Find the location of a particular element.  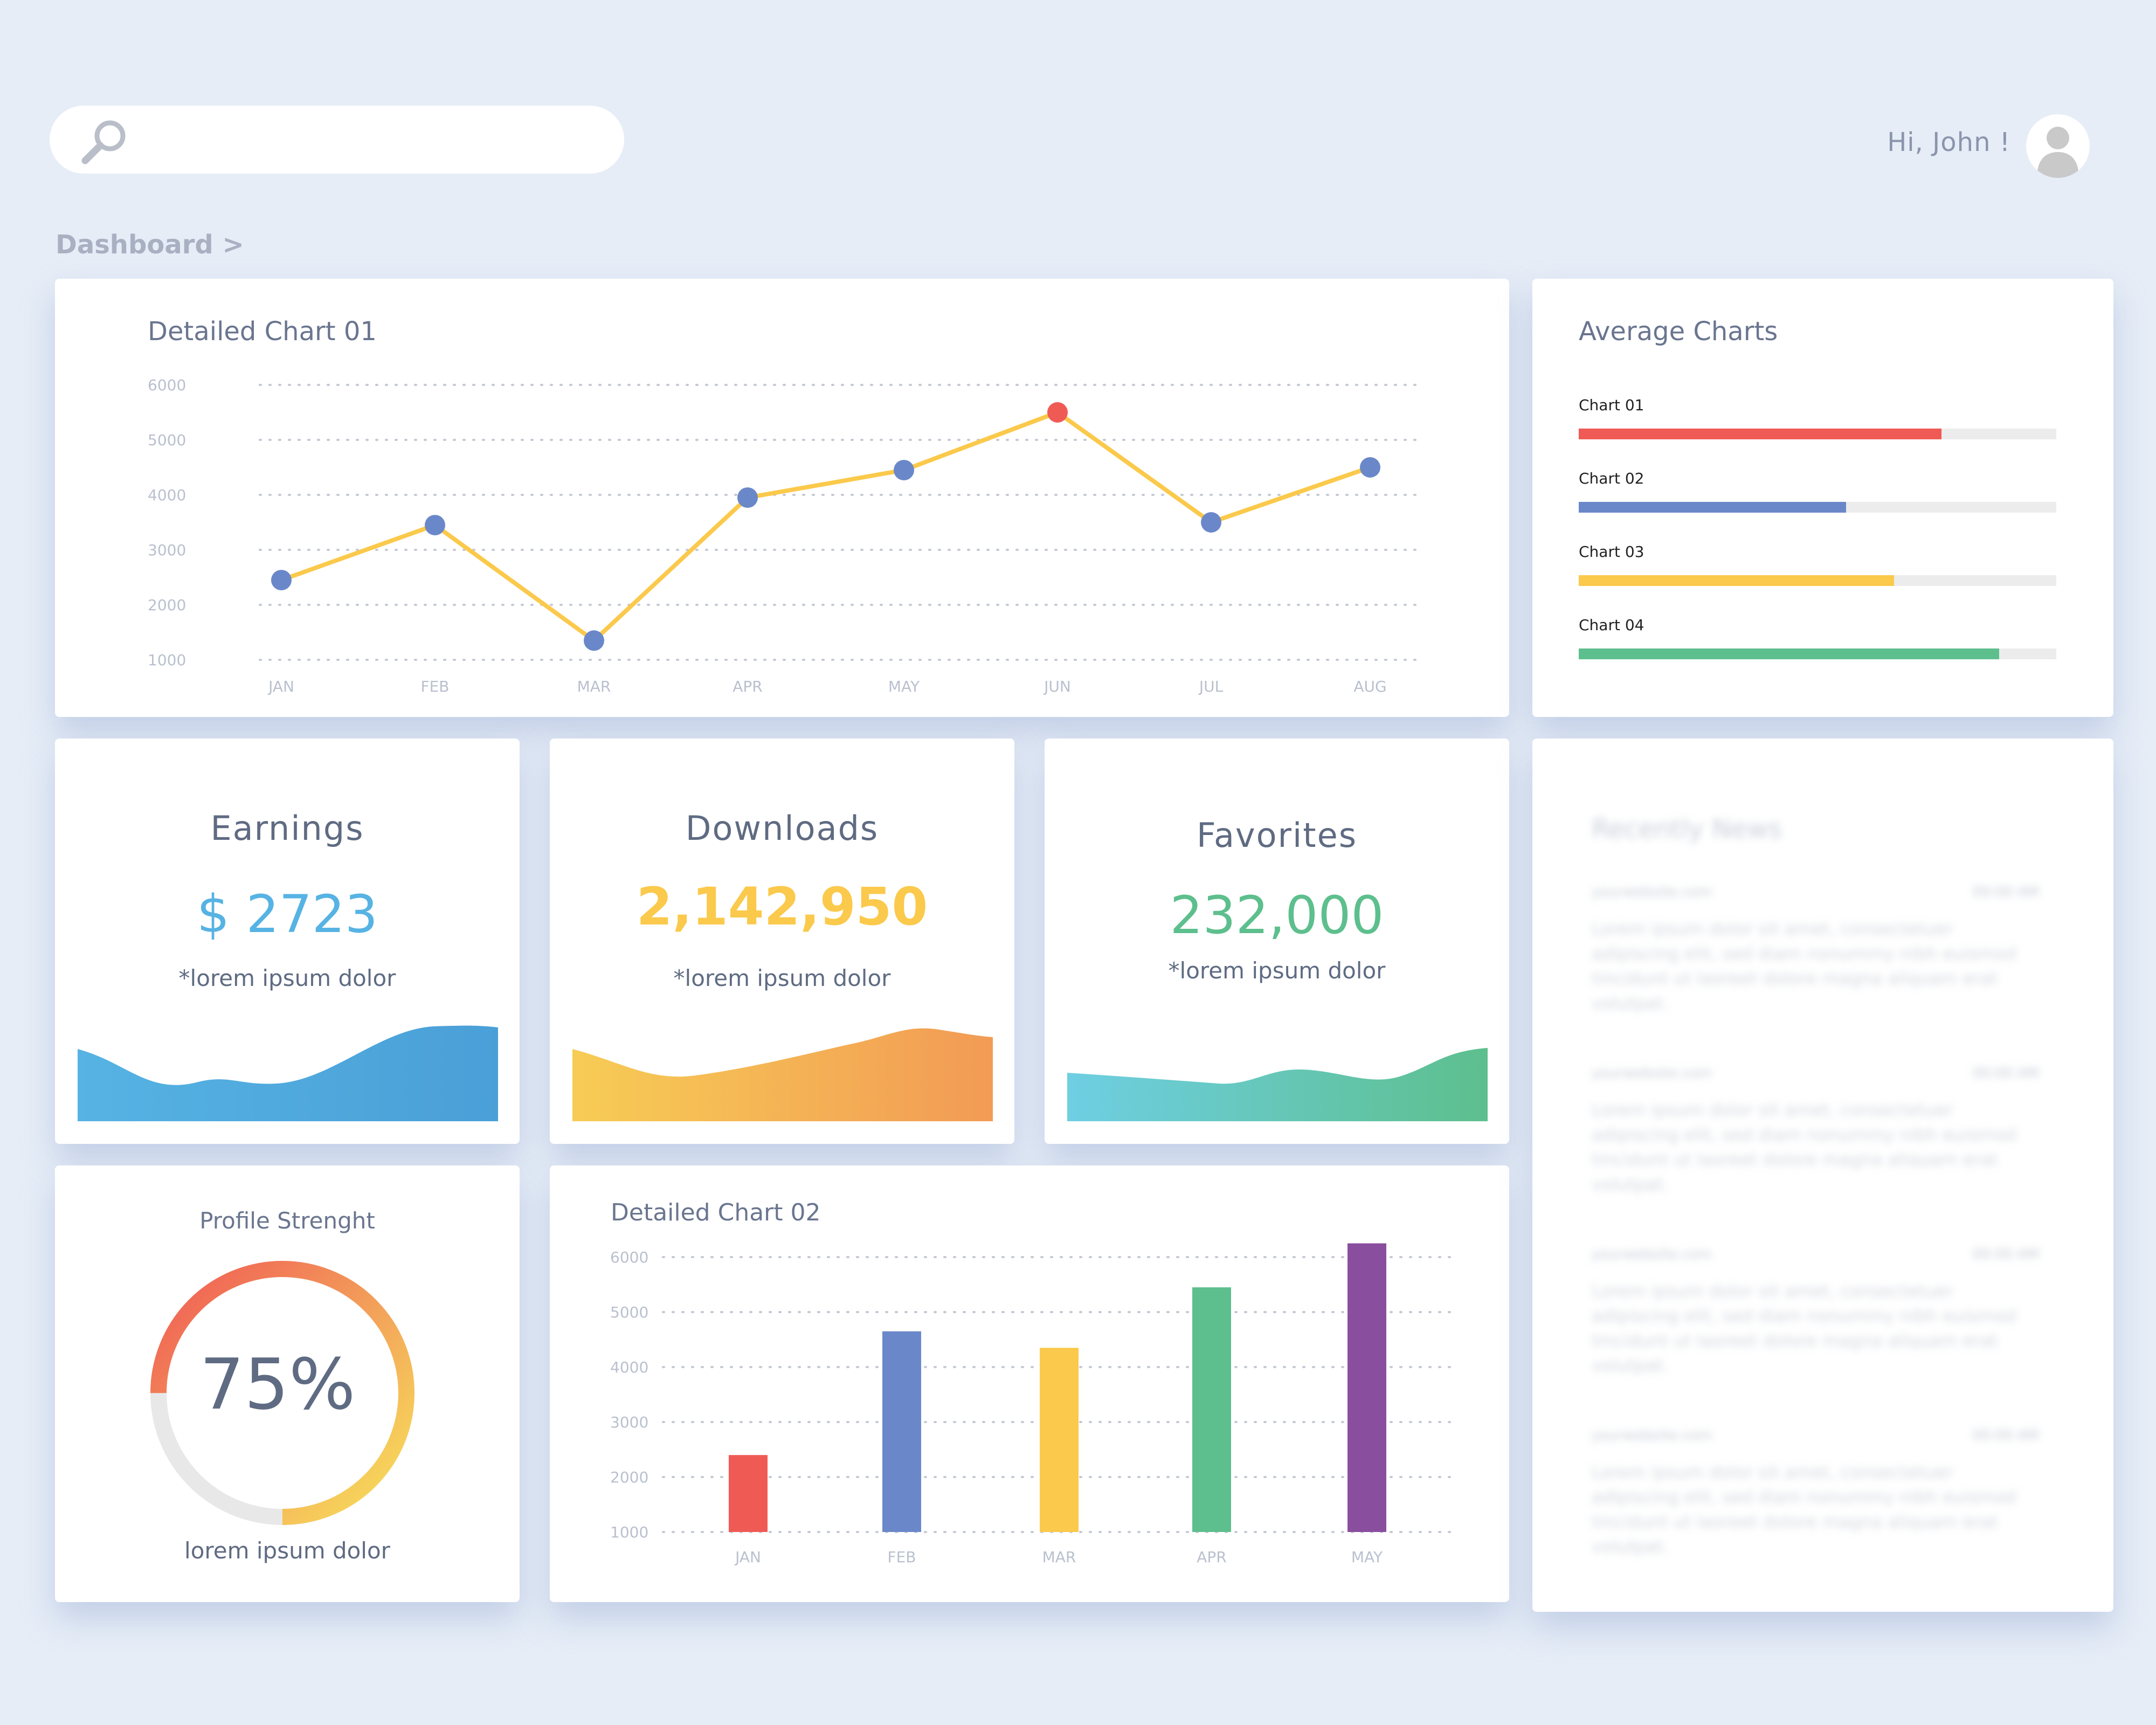

profile-progress-ring is located at coordinates (282, 1393).